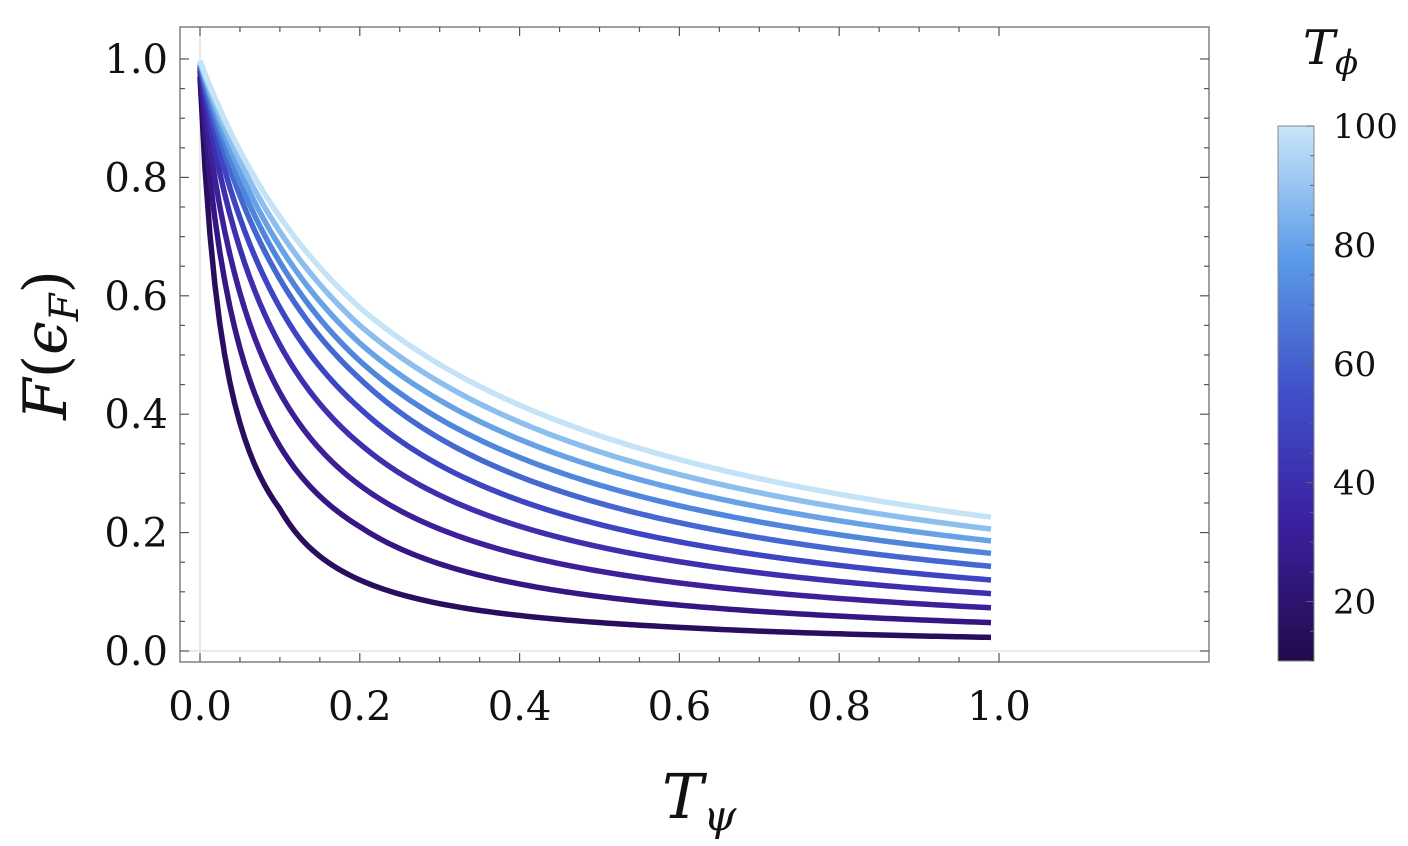 Image resolution: width=1408 pixels, height=846 pixels. What do you see at coordinates (65, 307) in the screenshot?
I see `y-axis-title-inner-sub: F` at bounding box center [65, 307].